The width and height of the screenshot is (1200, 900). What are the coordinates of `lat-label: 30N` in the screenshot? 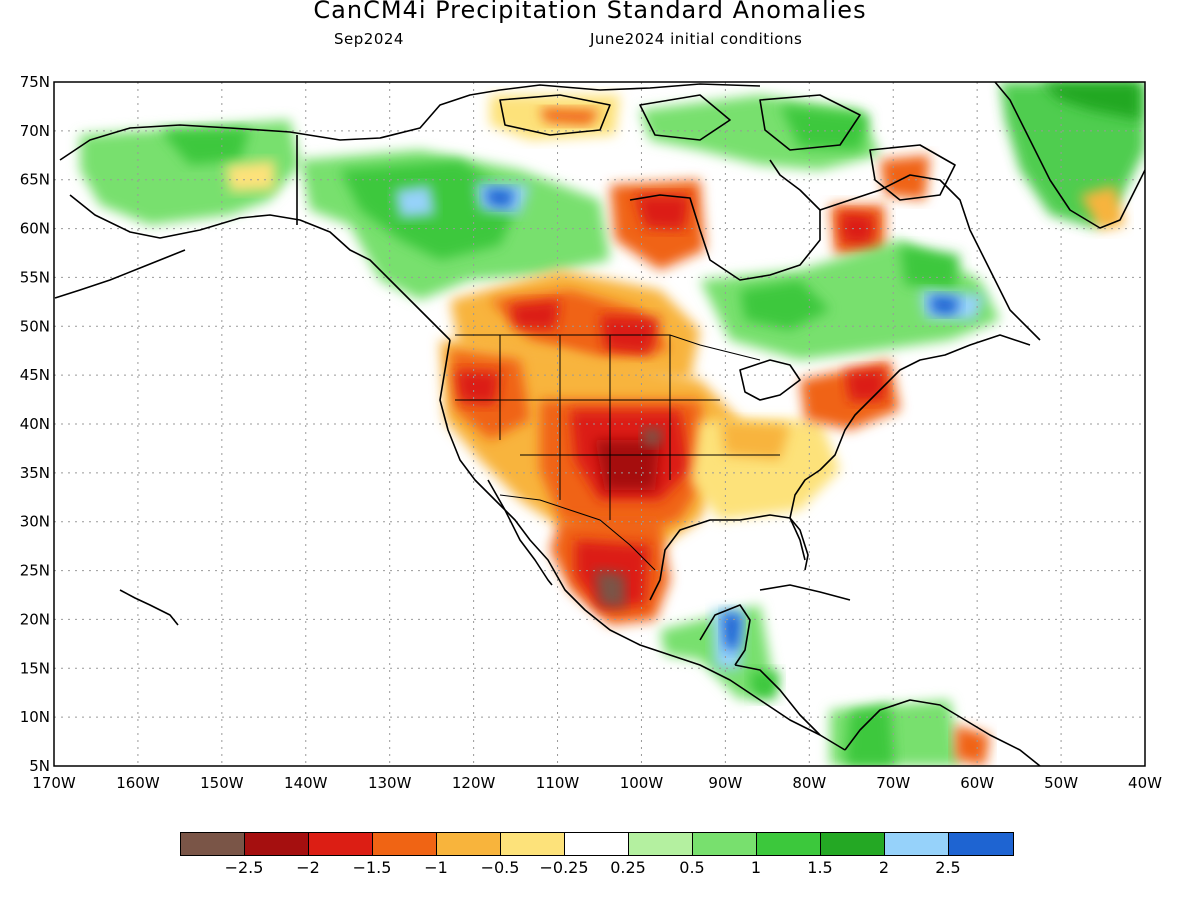 It's located at (35, 522).